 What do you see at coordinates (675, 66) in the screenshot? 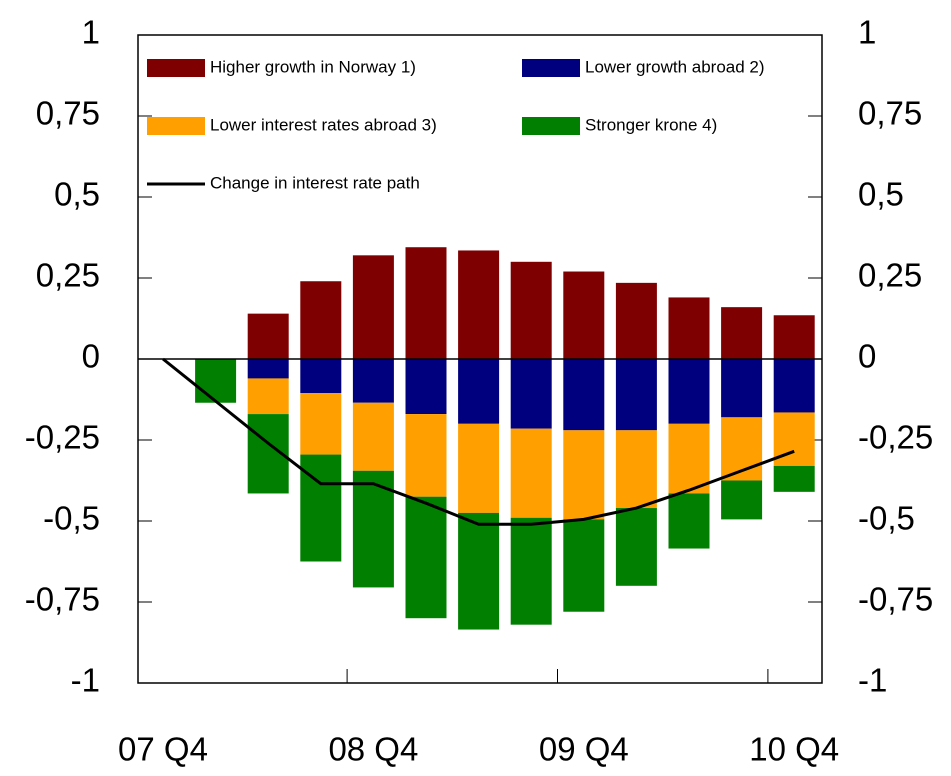
I see `legend-label: Lower growth abroad 2)` at bounding box center [675, 66].